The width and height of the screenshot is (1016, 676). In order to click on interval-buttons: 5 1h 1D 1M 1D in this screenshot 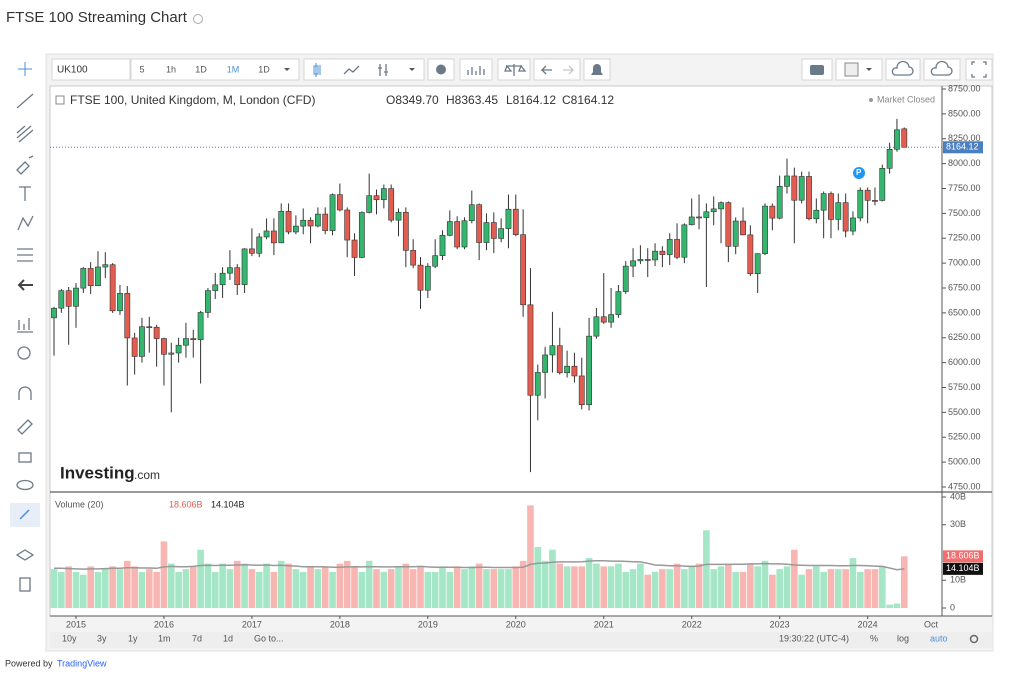, I will do `click(215, 69)`.